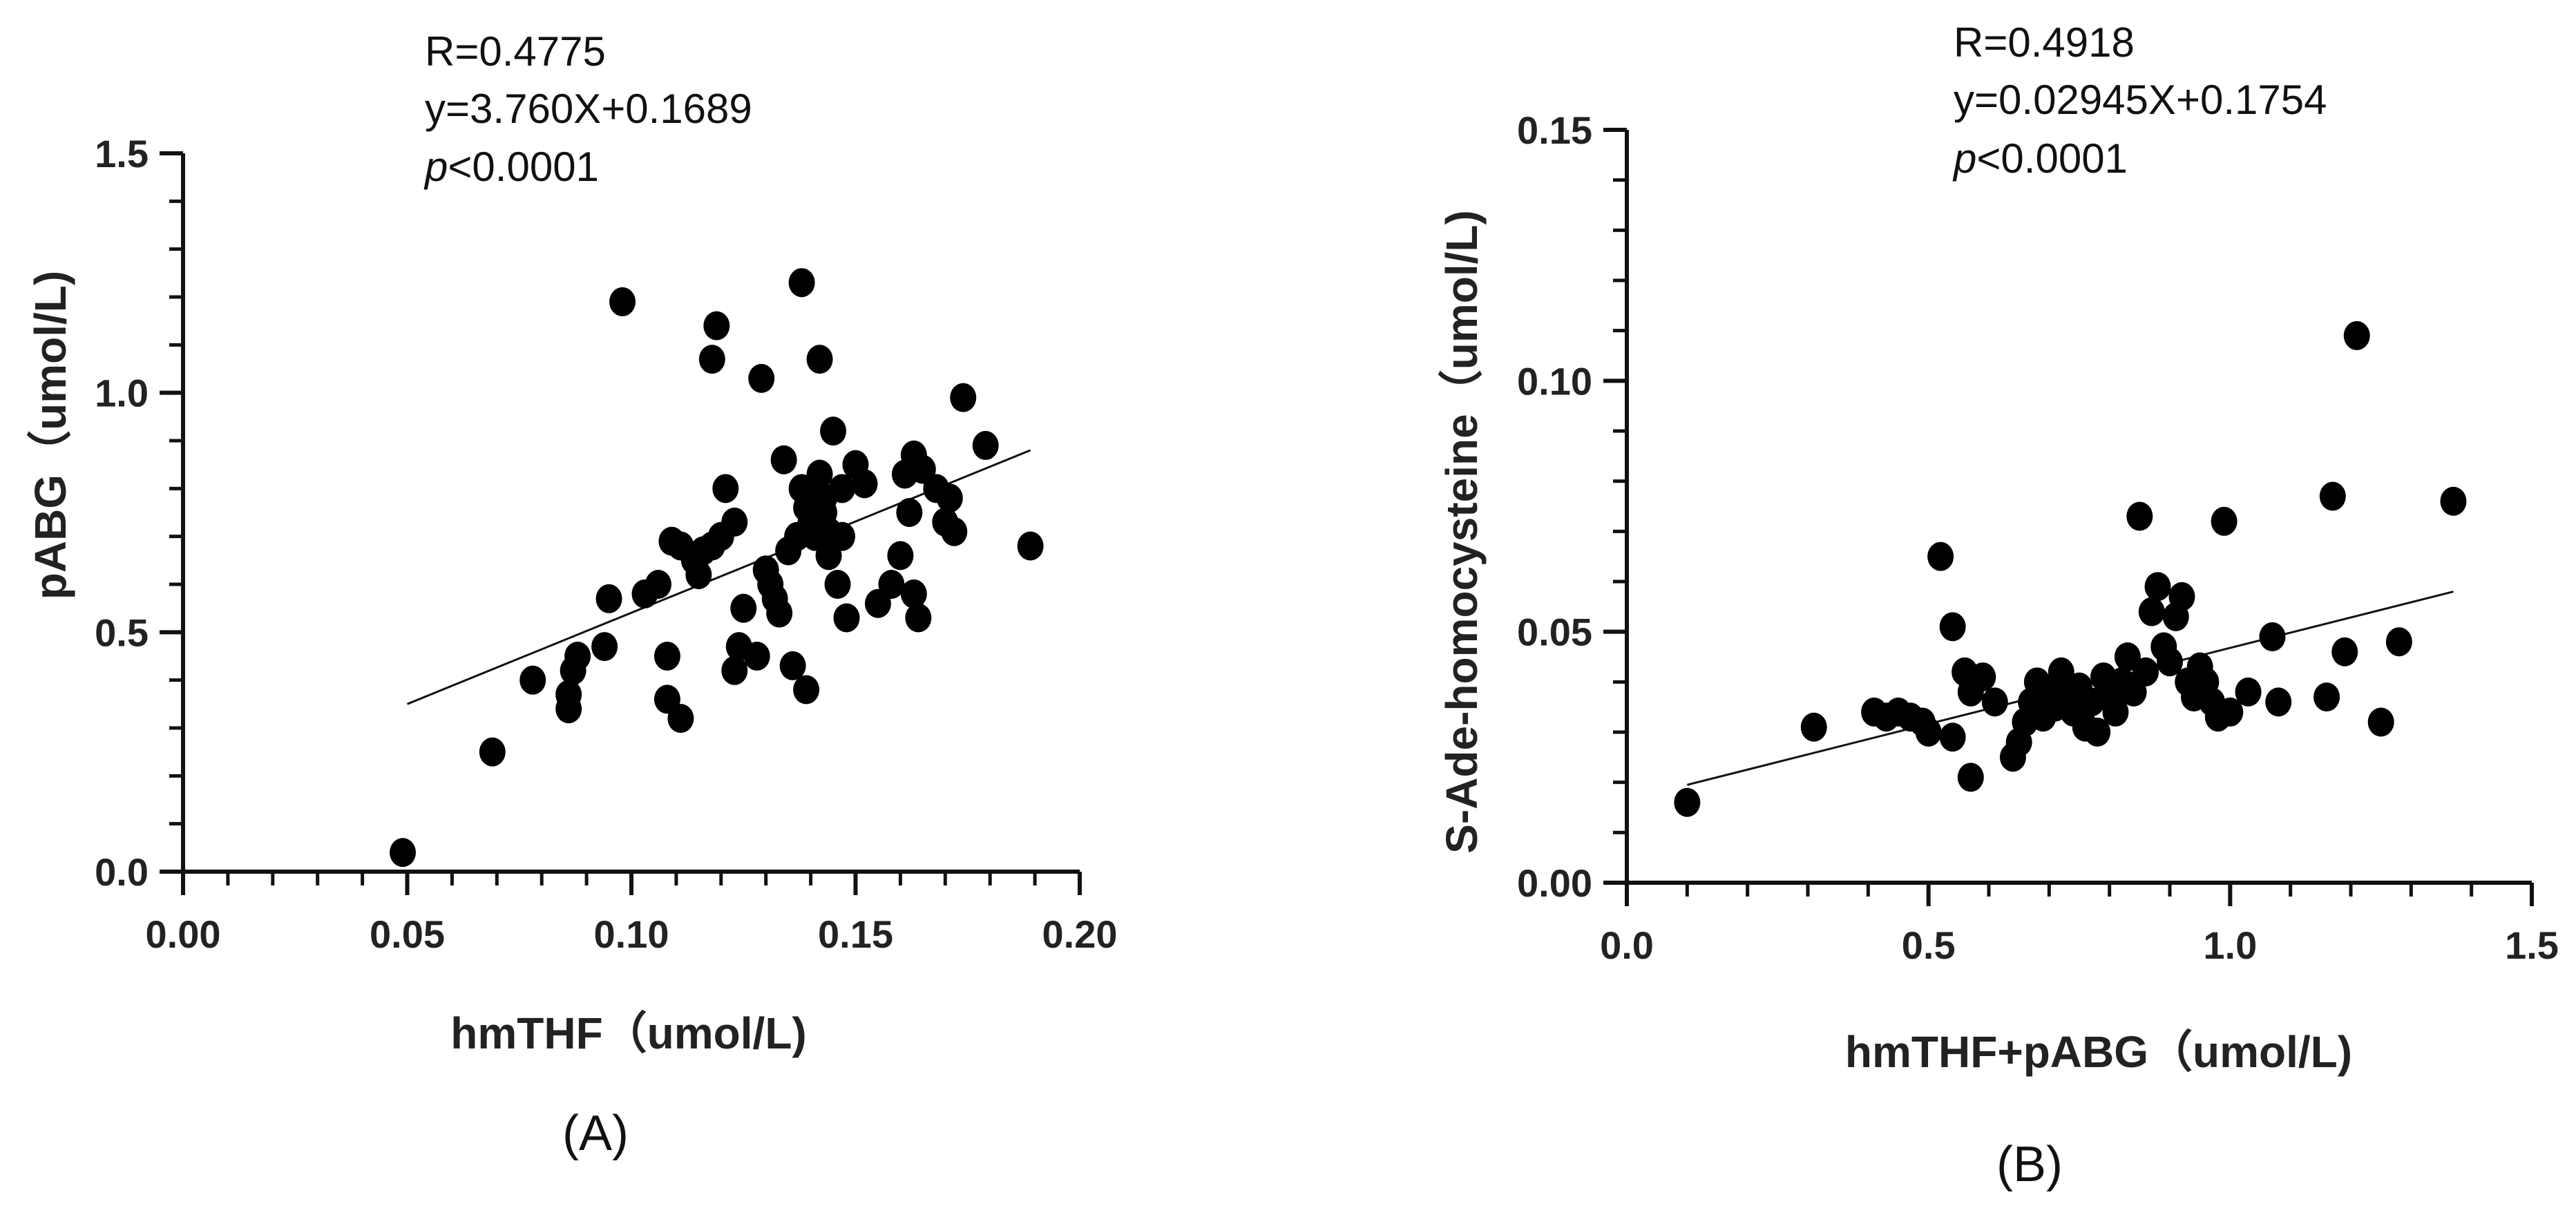  What do you see at coordinates (595, 1133) in the screenshot?
I see `panel-a-label: (A)` at bounding box center [595, 1133].